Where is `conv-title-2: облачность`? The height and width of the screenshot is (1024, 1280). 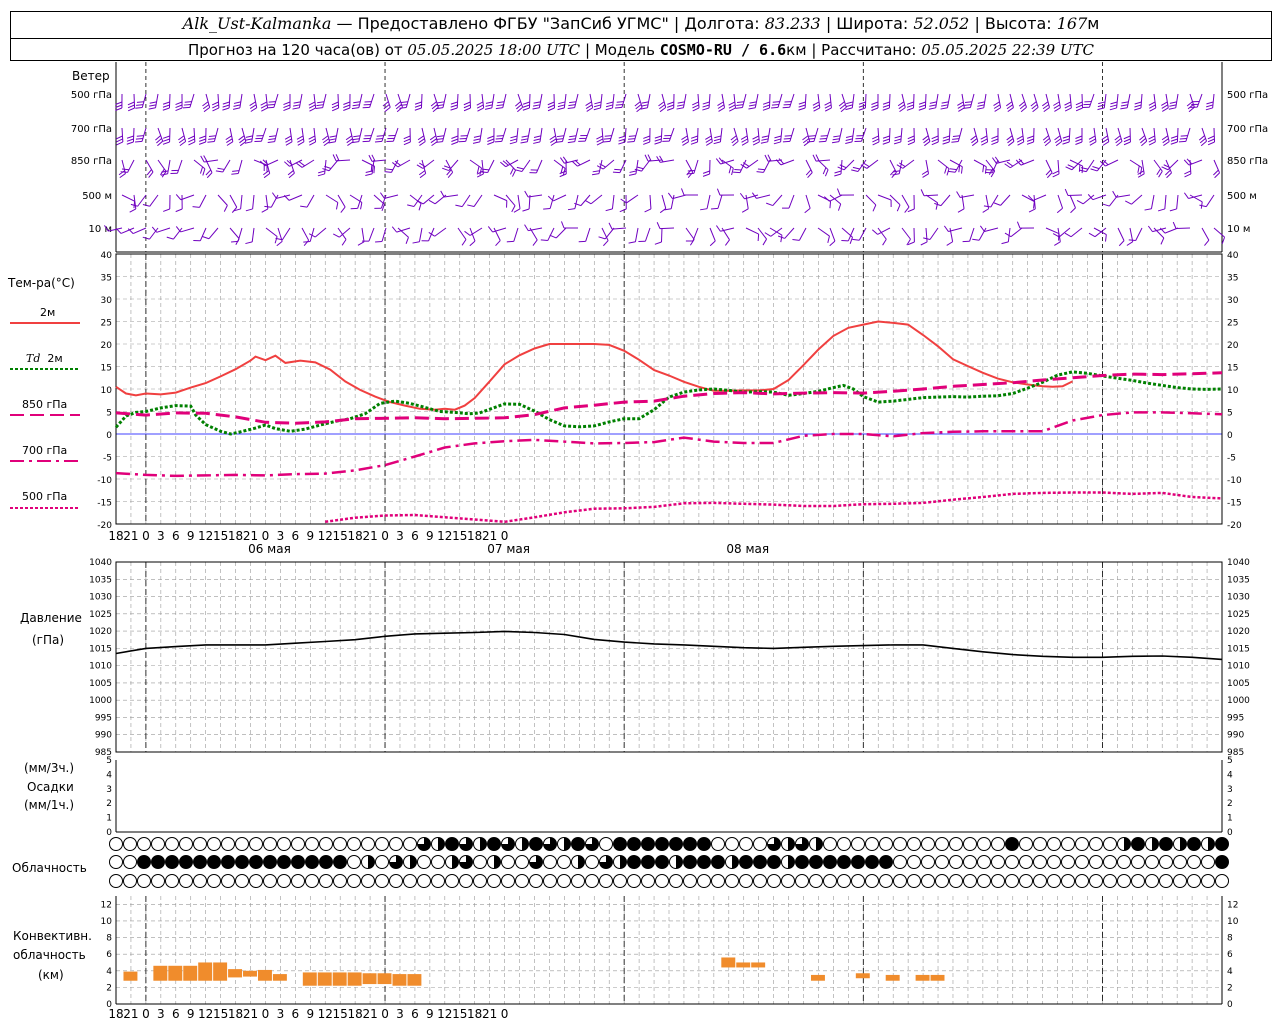
conv-title-2: облачность is located at coordinates (49, 955).